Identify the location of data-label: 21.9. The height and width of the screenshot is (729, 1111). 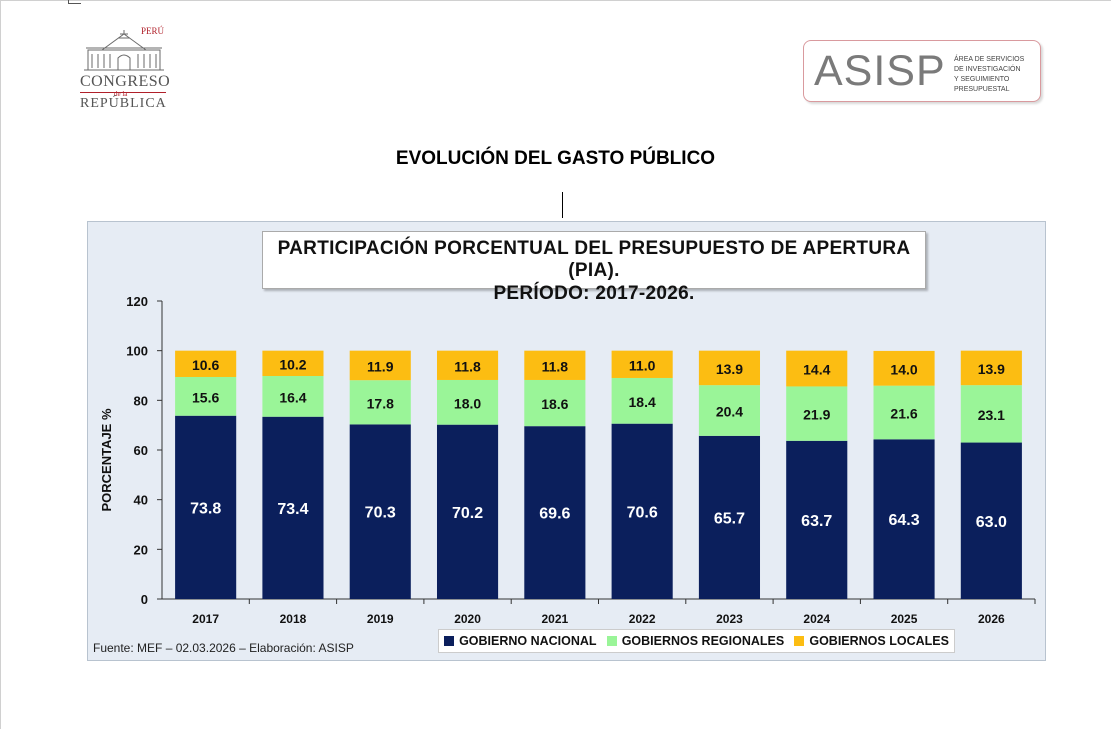
(816, 415).